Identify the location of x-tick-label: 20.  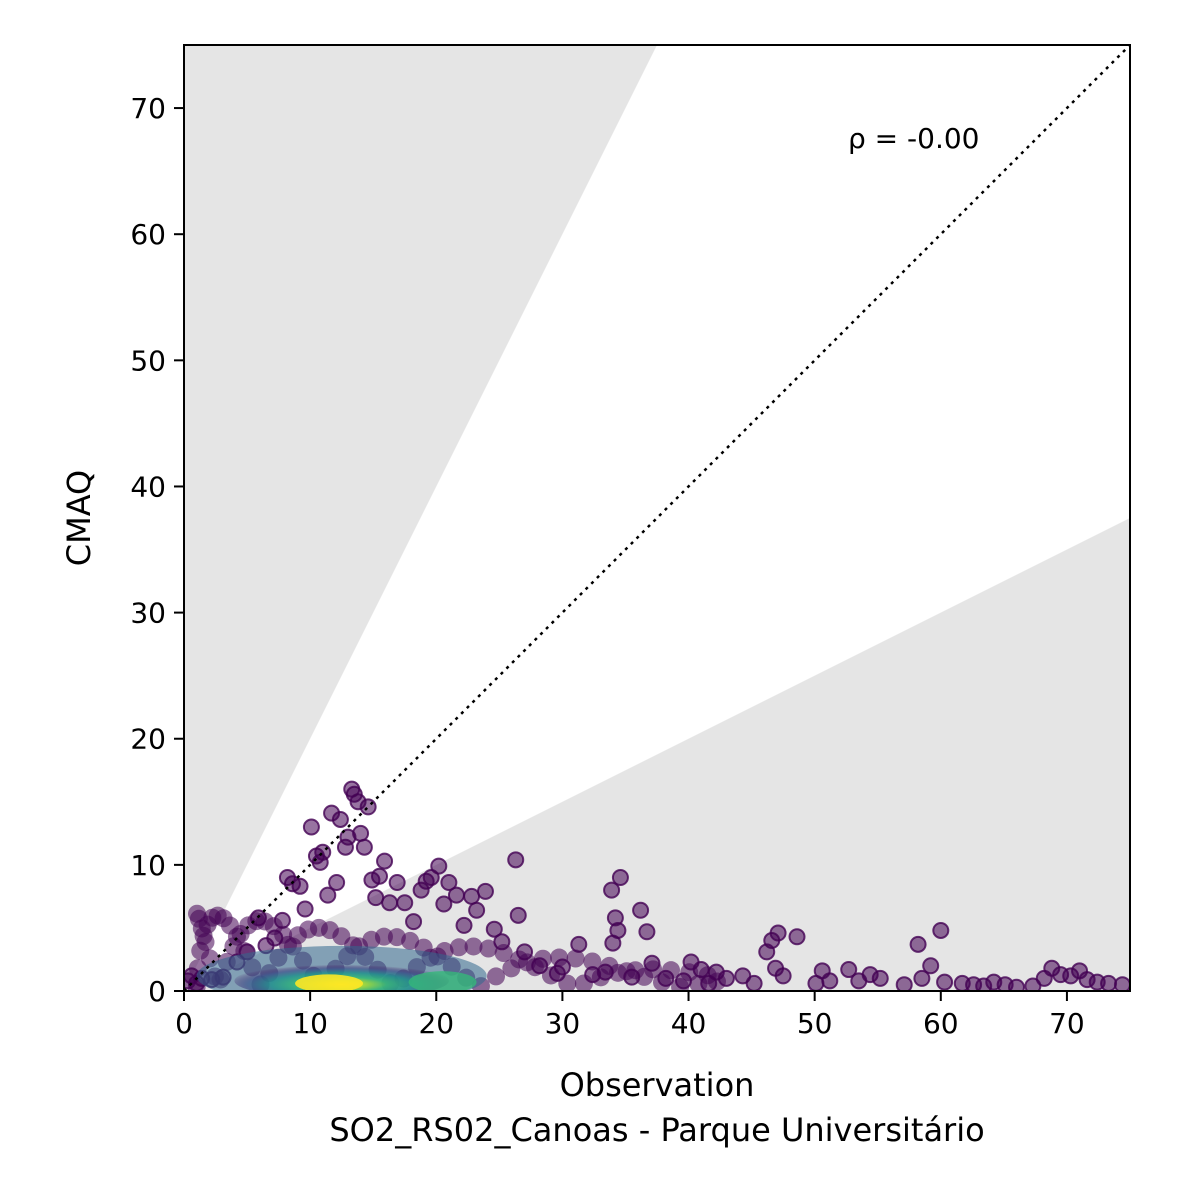
(436, 1023).